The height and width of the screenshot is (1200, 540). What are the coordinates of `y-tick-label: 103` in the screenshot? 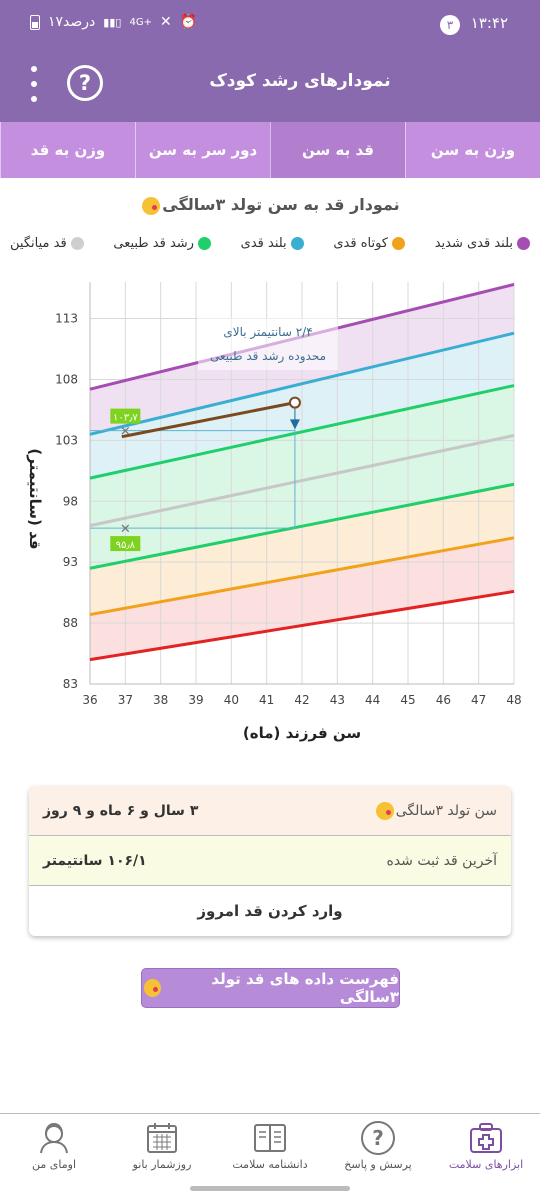 It's located at (66, 440).